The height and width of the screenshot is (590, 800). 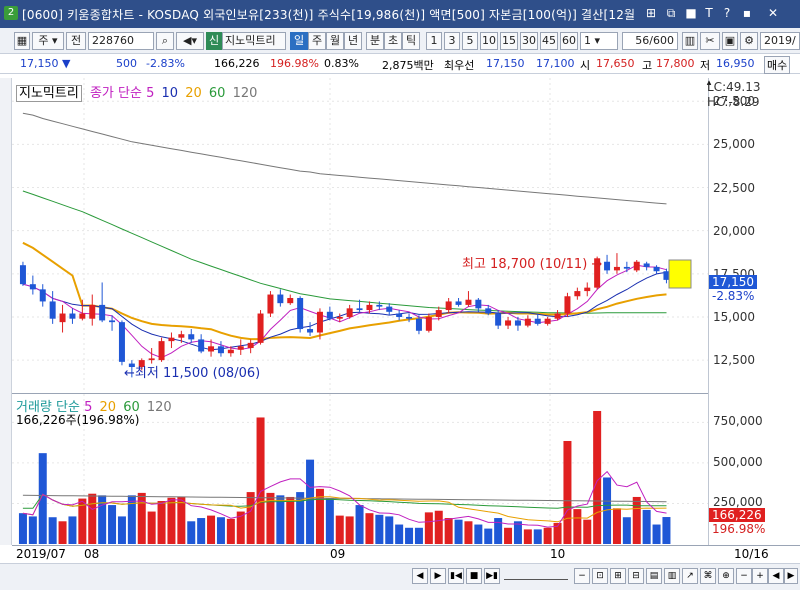 I want to click on date-input: 2019/, so click(x=780, y=41).